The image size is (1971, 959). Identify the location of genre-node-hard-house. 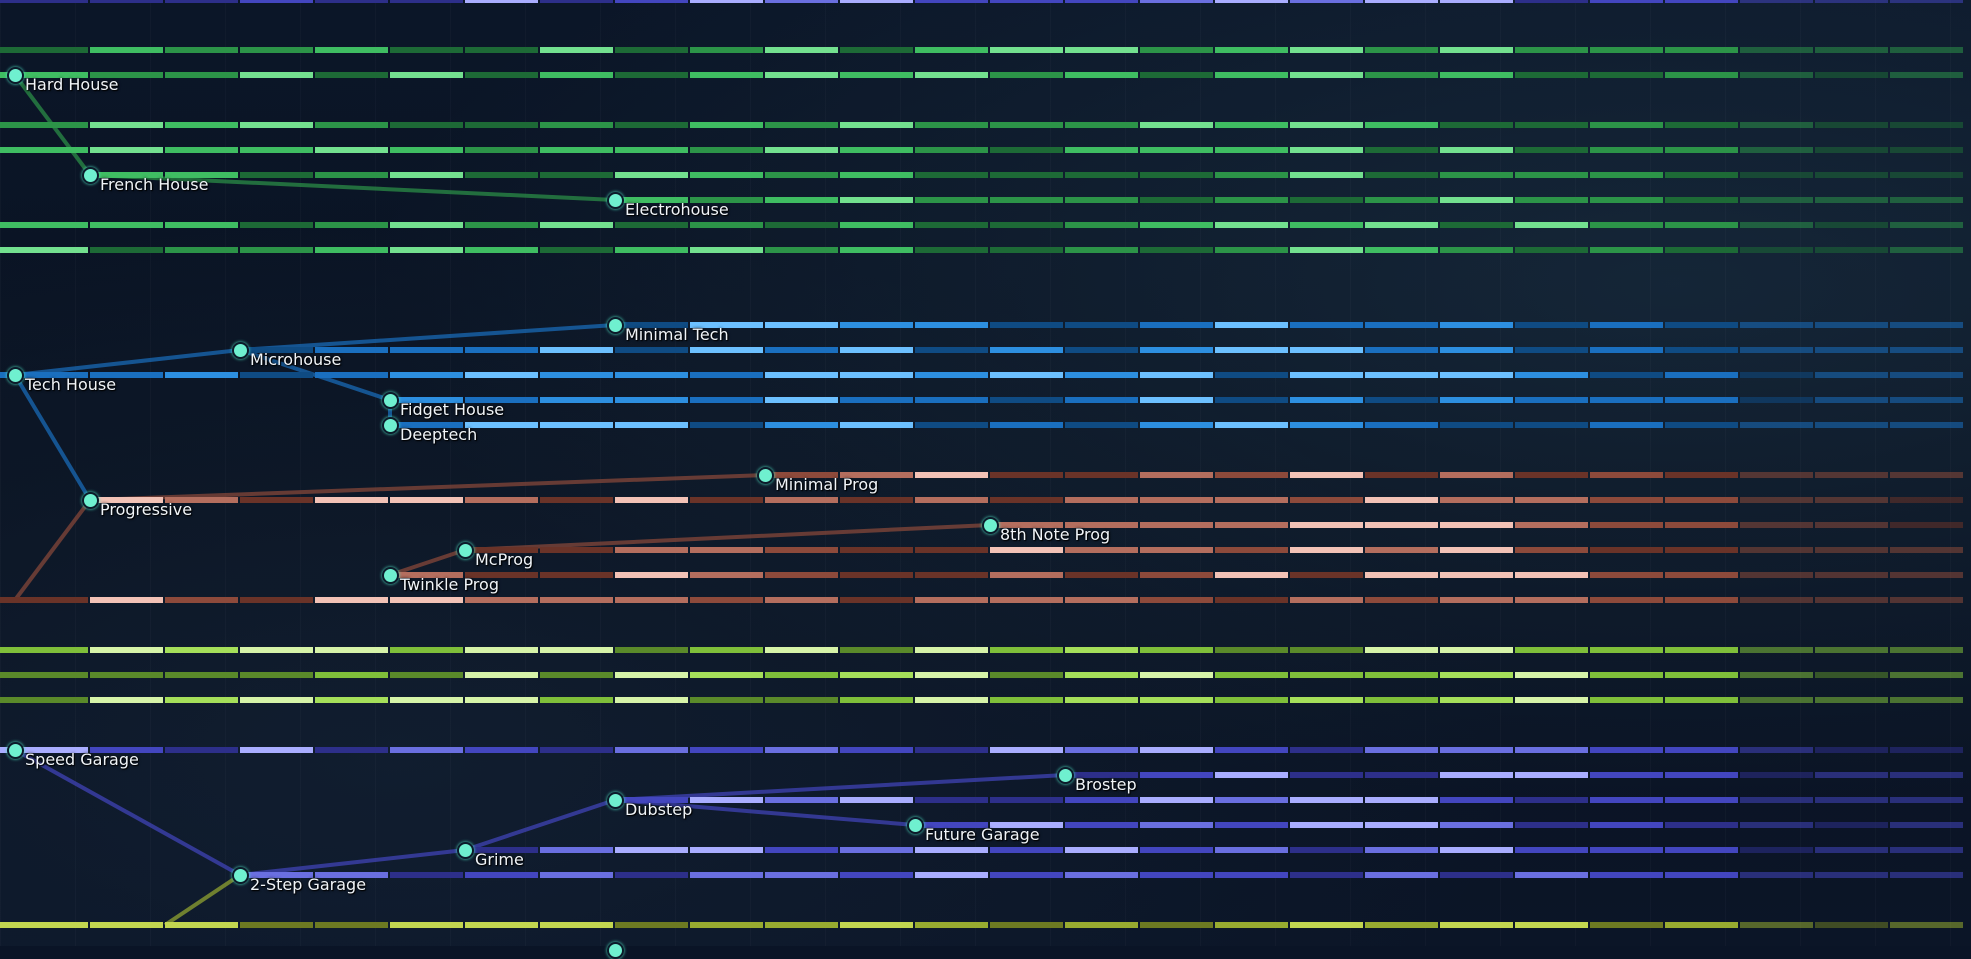
(15, 75).